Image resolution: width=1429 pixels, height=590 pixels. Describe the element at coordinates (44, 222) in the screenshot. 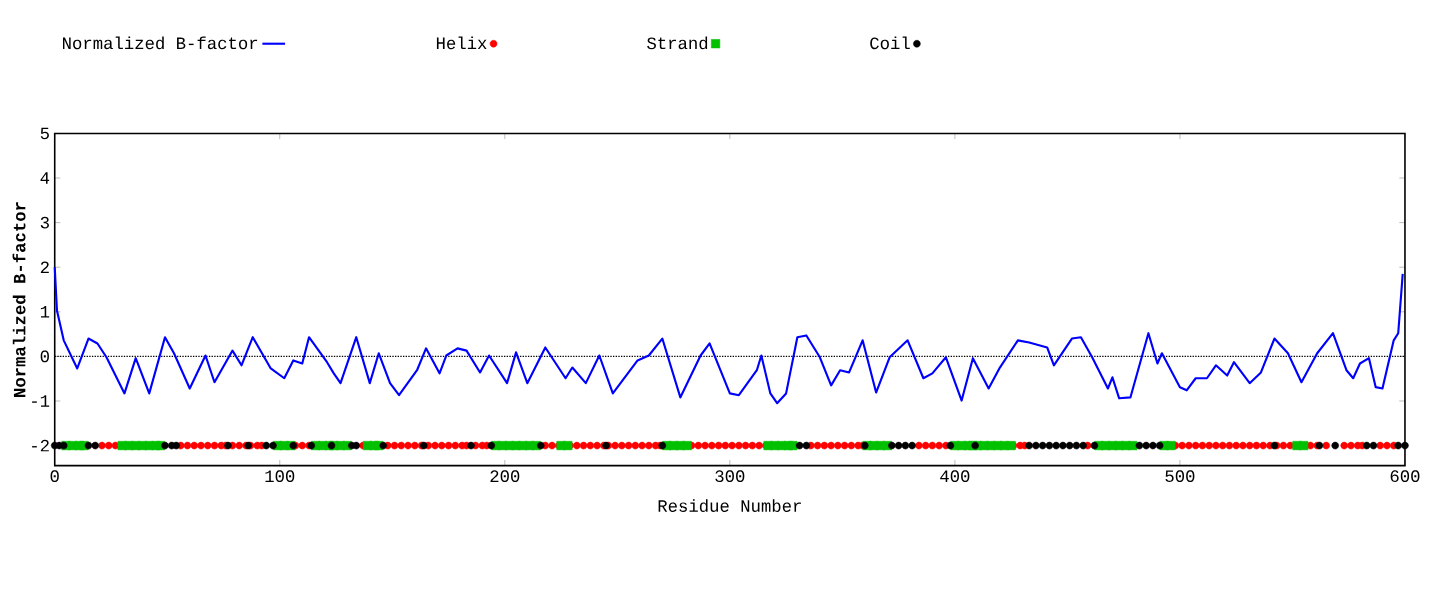

I see `y-tick-label: 3` at that location.